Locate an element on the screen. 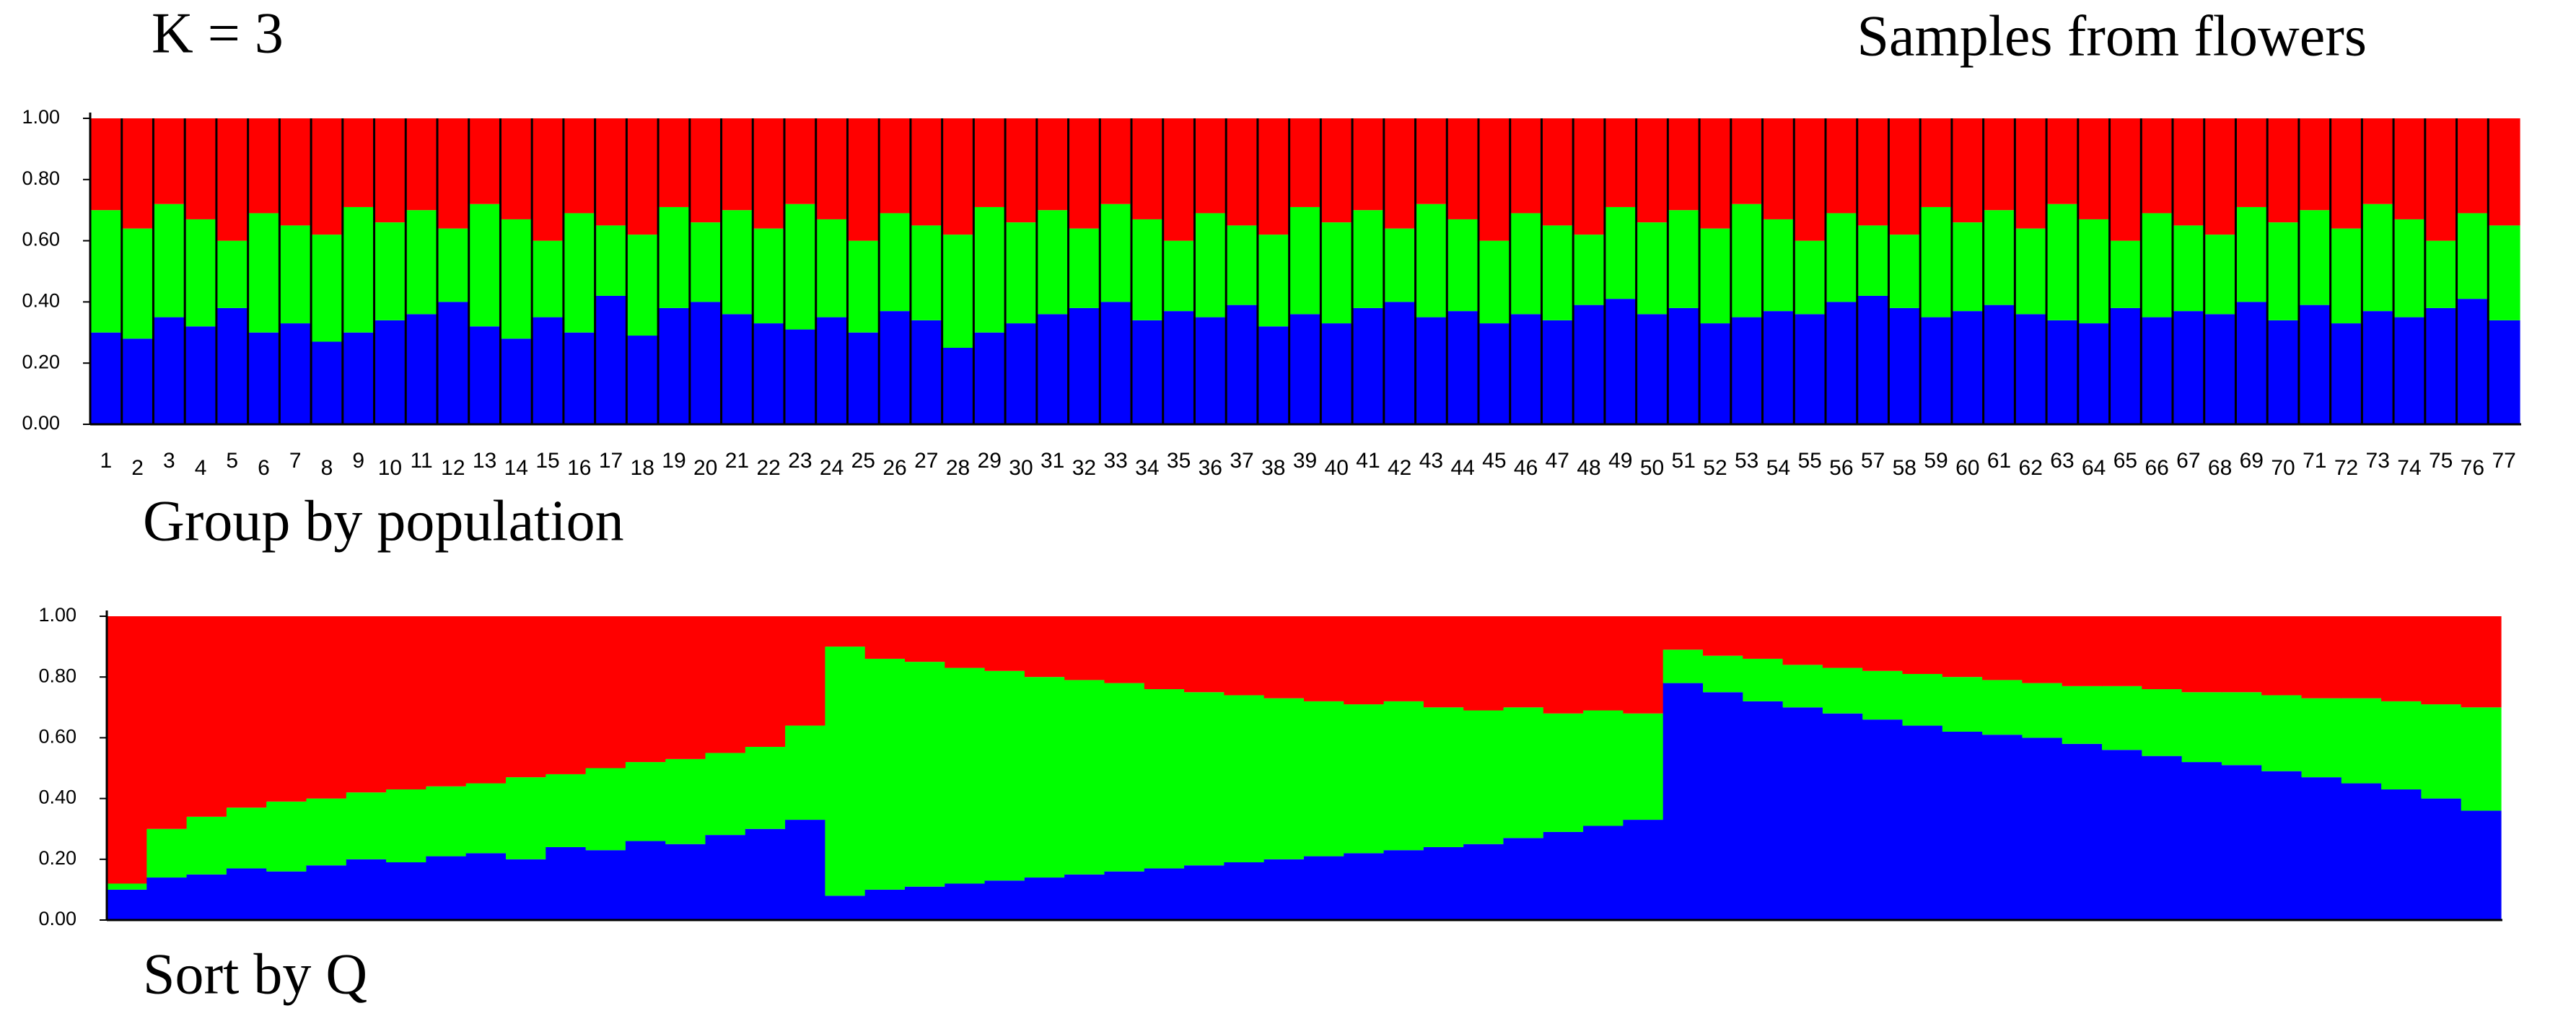 This screenshot has height=1029, width=2576. x-tick-label: 45 is located at coordinates (1494, 461).